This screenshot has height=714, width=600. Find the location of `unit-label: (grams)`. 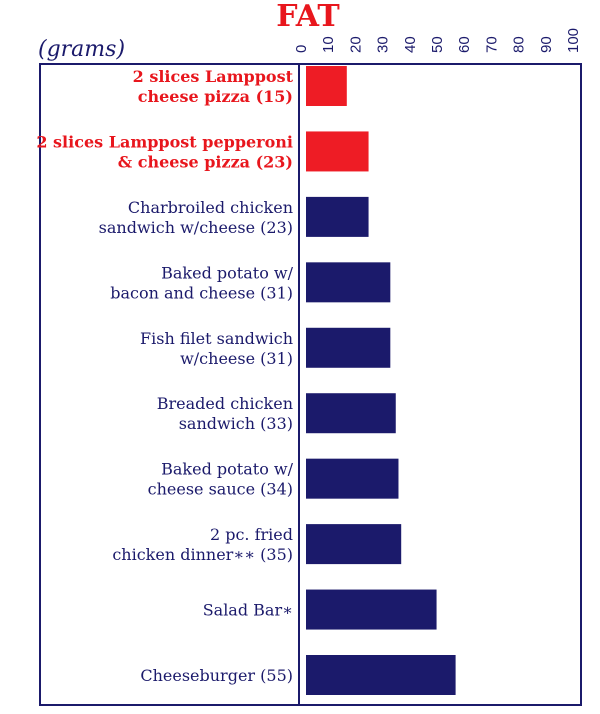

unit-label: (grams) is located at coordinates (81, 49).